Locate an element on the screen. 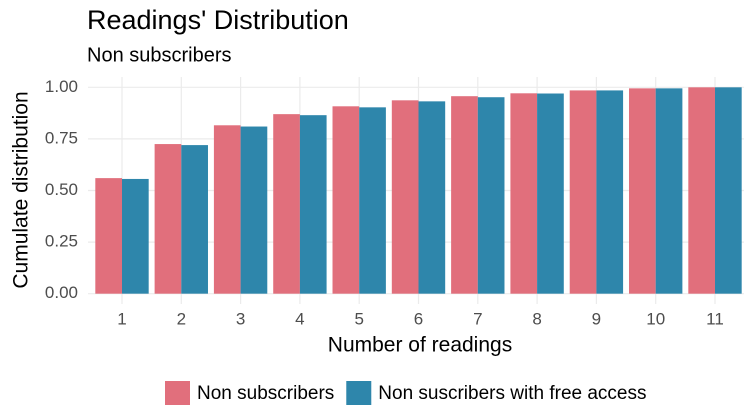  y-axis-label: Cumulate distribution is located at coordinates (21, 189).